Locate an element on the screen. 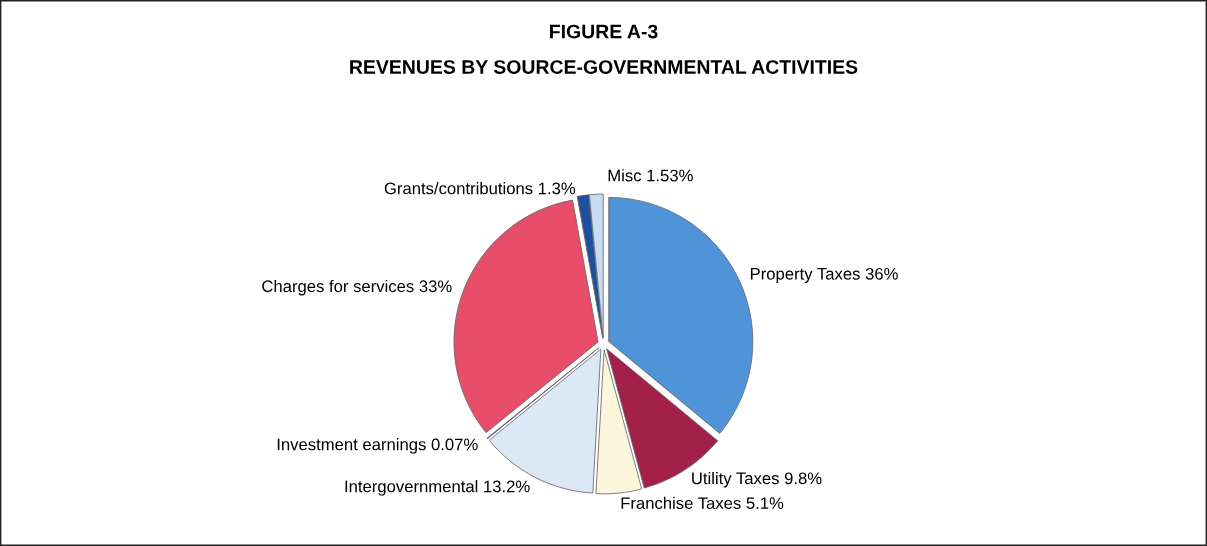 The image size is (1207, 546). slice-label: Franchise Taxes 5.1% is located at coordinates (702, 503).